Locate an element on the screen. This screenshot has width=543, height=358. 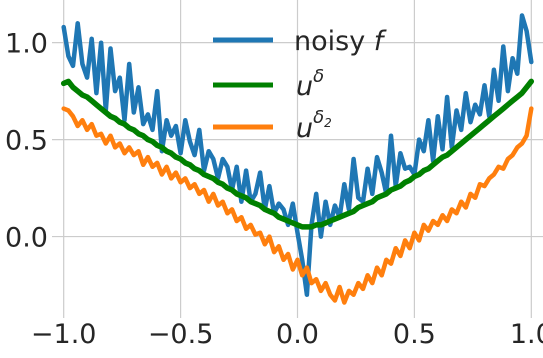
x-tick-label: 0.0 is located at coordinates (297, 334).